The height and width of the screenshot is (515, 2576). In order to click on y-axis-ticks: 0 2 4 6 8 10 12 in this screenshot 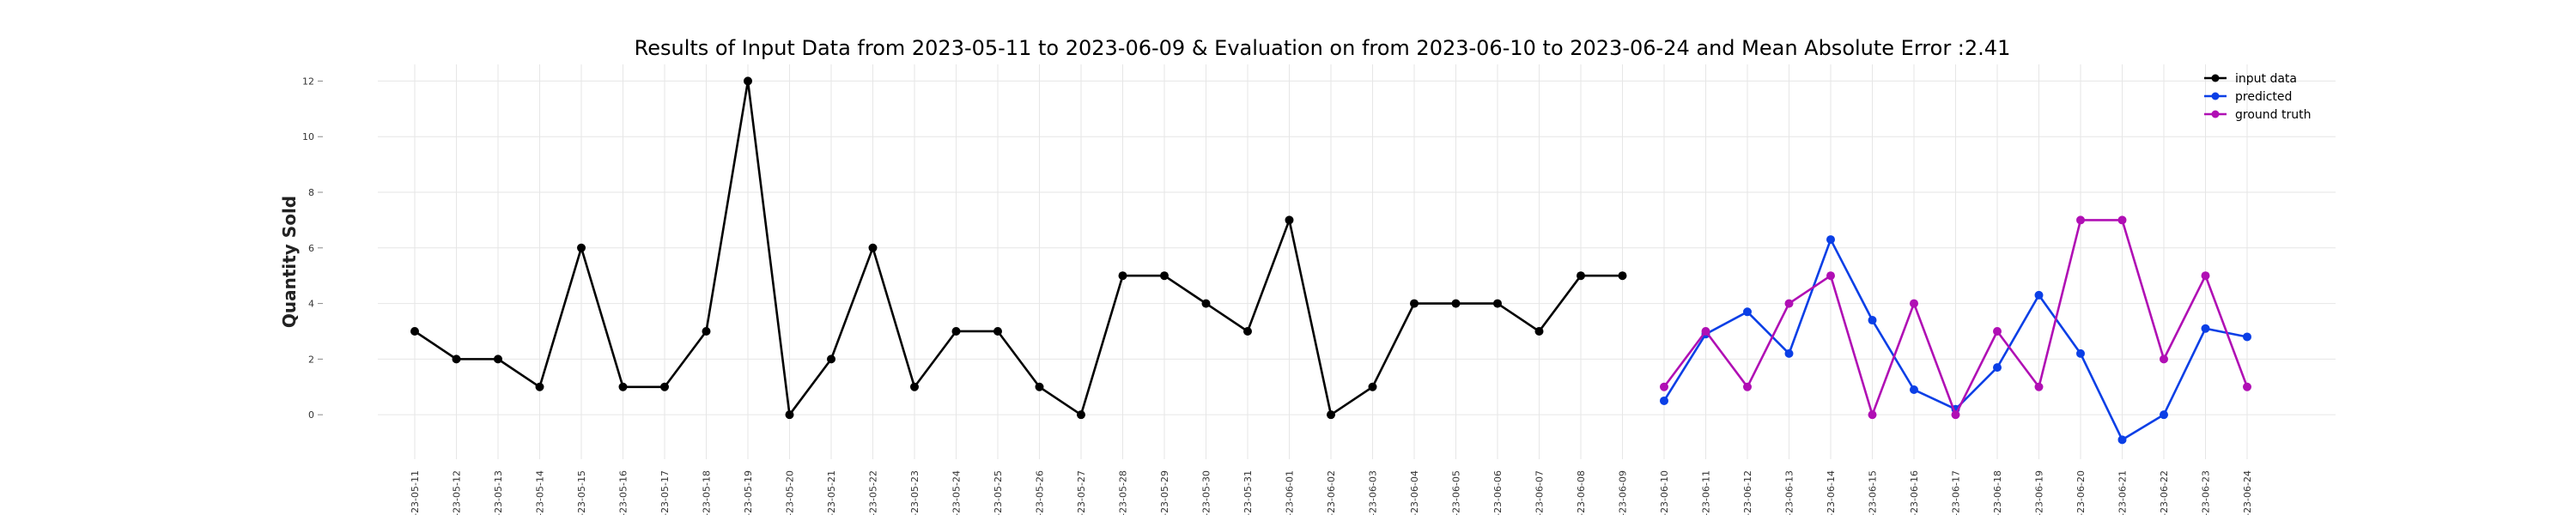, I will do `click(312, 248)`.